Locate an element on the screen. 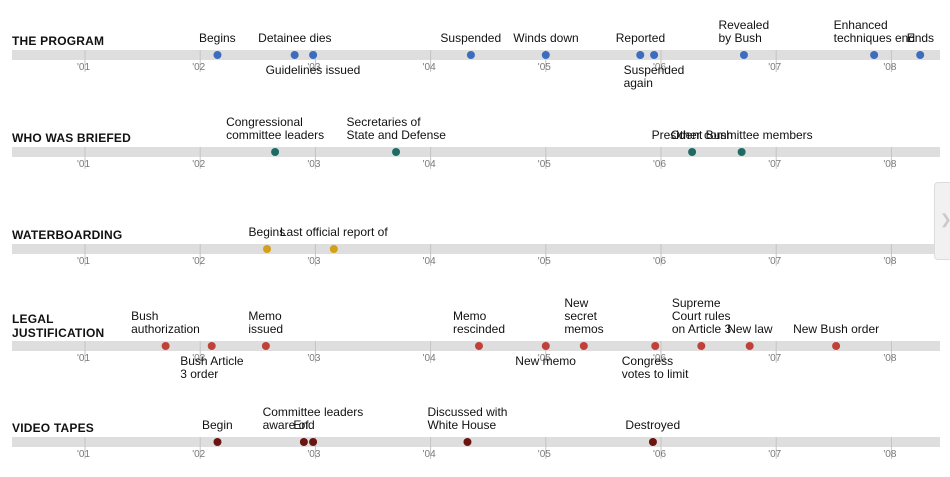 The width and height of the screenshot is (950, 477). event-label: Committee leaders aware of is located at coordinates (313, 418).